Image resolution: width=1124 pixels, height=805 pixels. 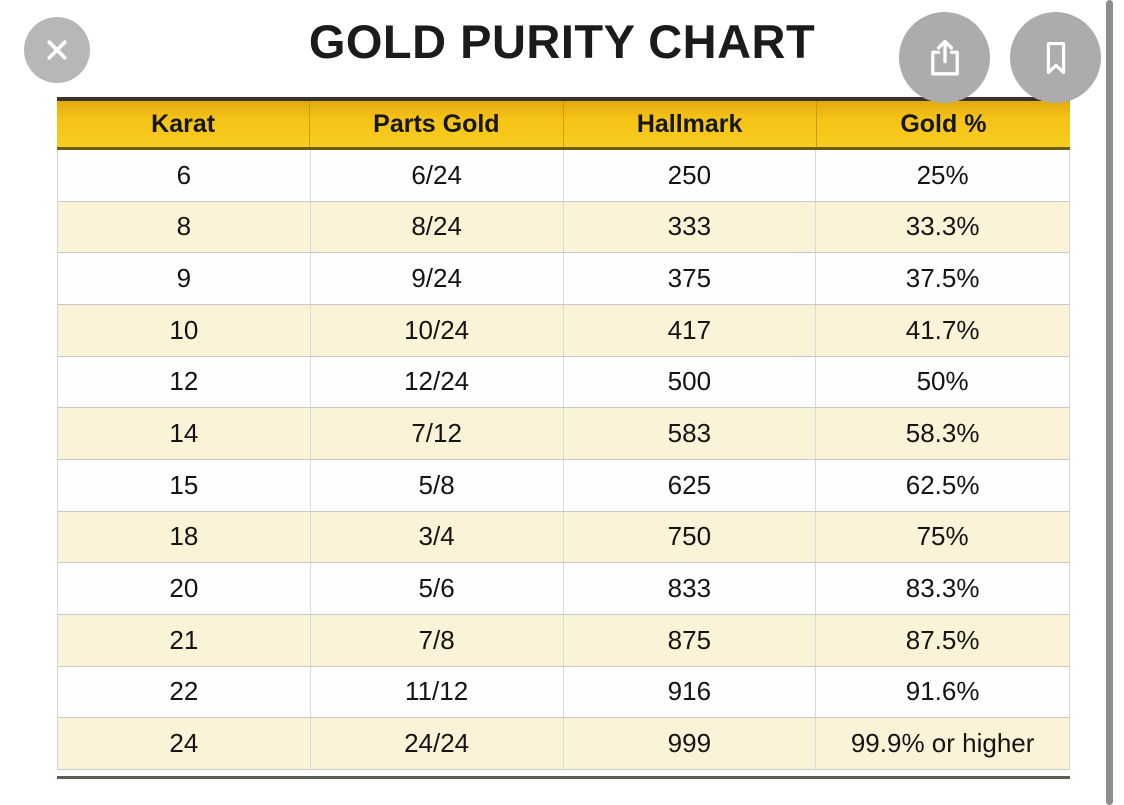 I want to click on table-cell-parts-gold: 9/24, so click(x=437, y=278).